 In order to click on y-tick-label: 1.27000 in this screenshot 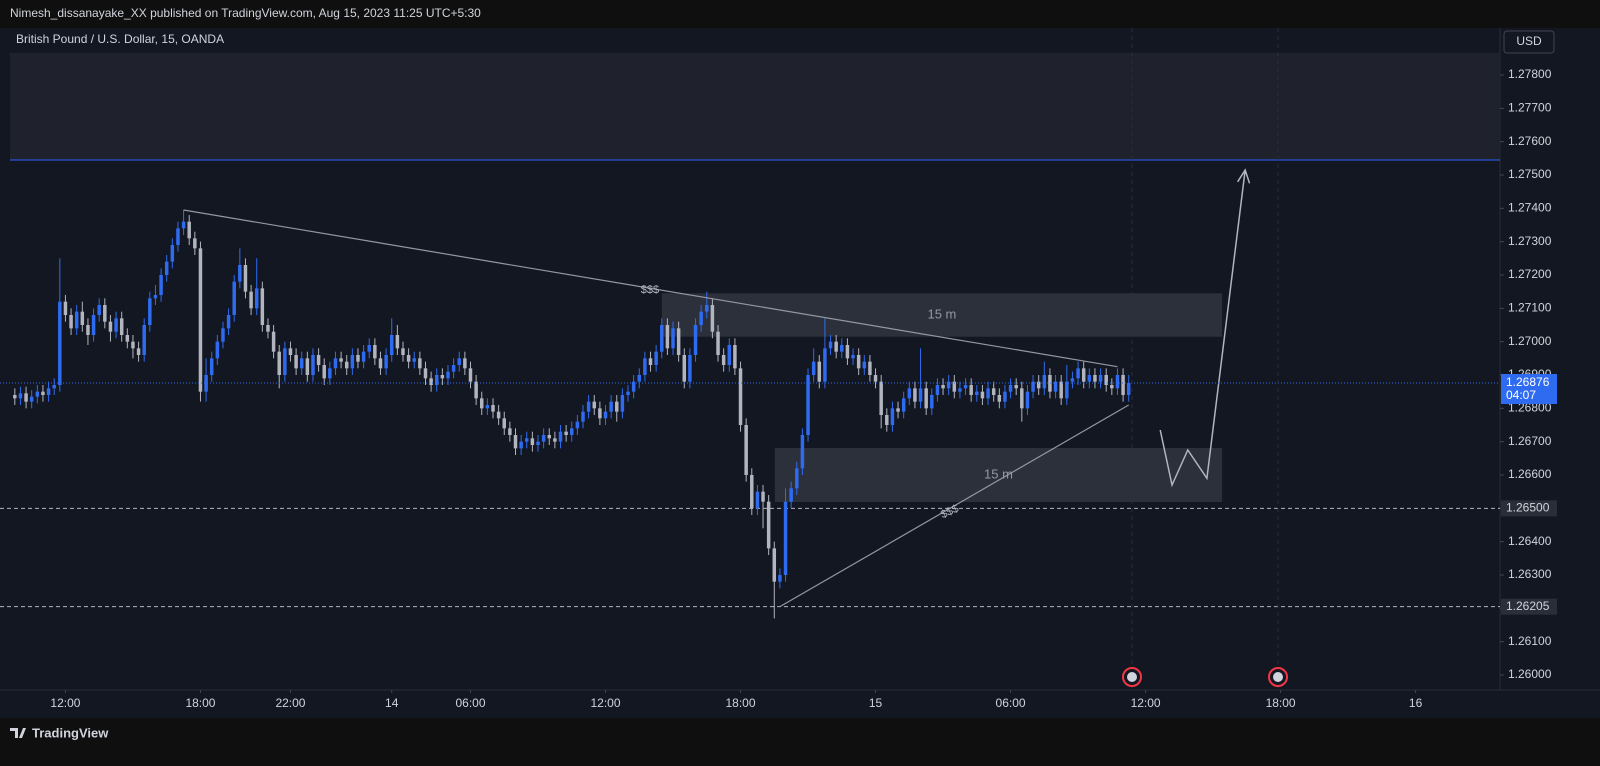, I will do `click(1530, 341)`.